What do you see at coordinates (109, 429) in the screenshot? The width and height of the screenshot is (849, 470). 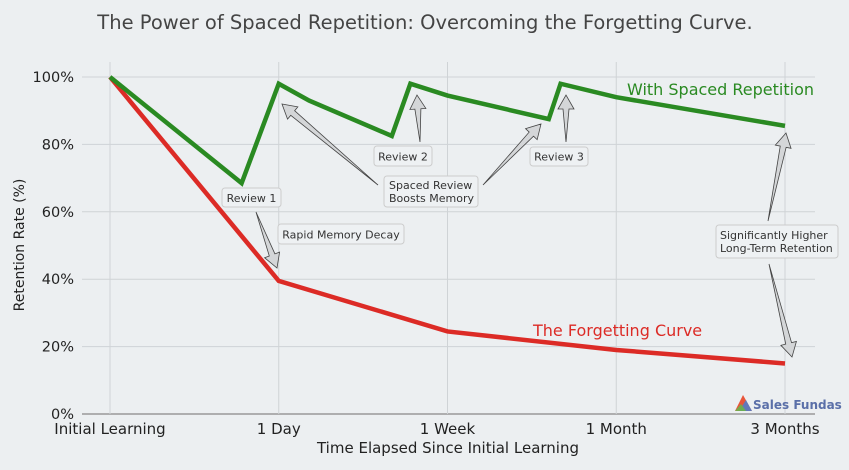 I see `x-tick-label: Initial Learning` at bounding box center [109, 429].